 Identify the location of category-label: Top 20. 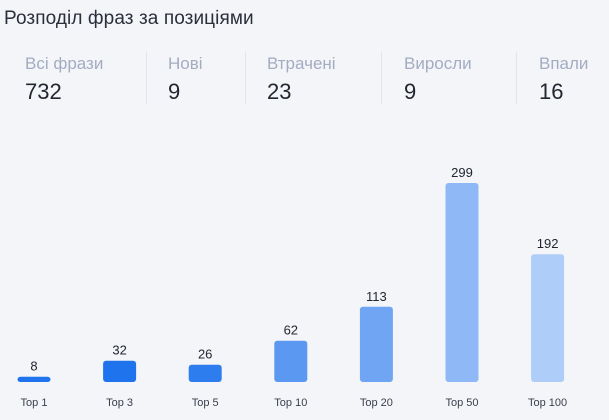
(376, 403).